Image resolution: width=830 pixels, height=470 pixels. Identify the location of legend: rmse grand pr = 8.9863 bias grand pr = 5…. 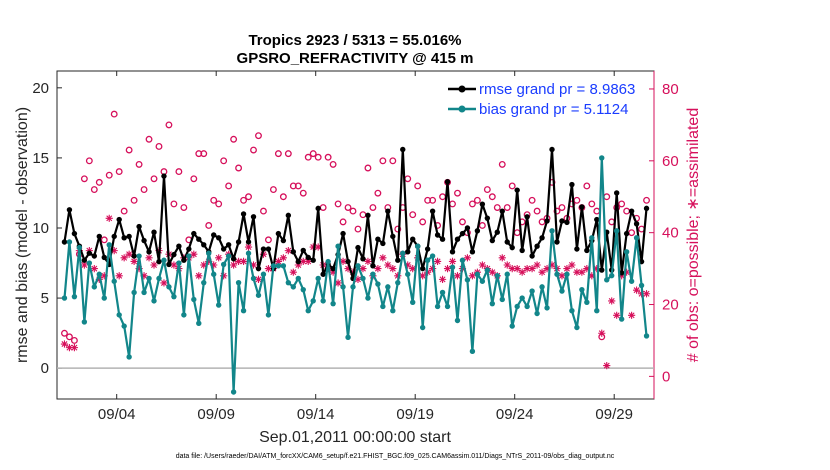
(541, 99).